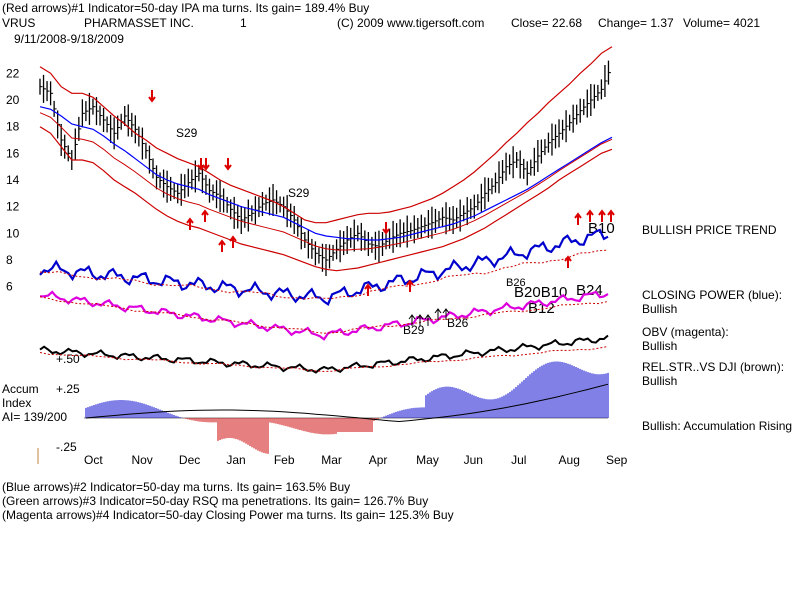  What do you see at coordinates (13, 73) in the screenshot?
I see `y-tick-label: 22` at bounding box center [13, 73].